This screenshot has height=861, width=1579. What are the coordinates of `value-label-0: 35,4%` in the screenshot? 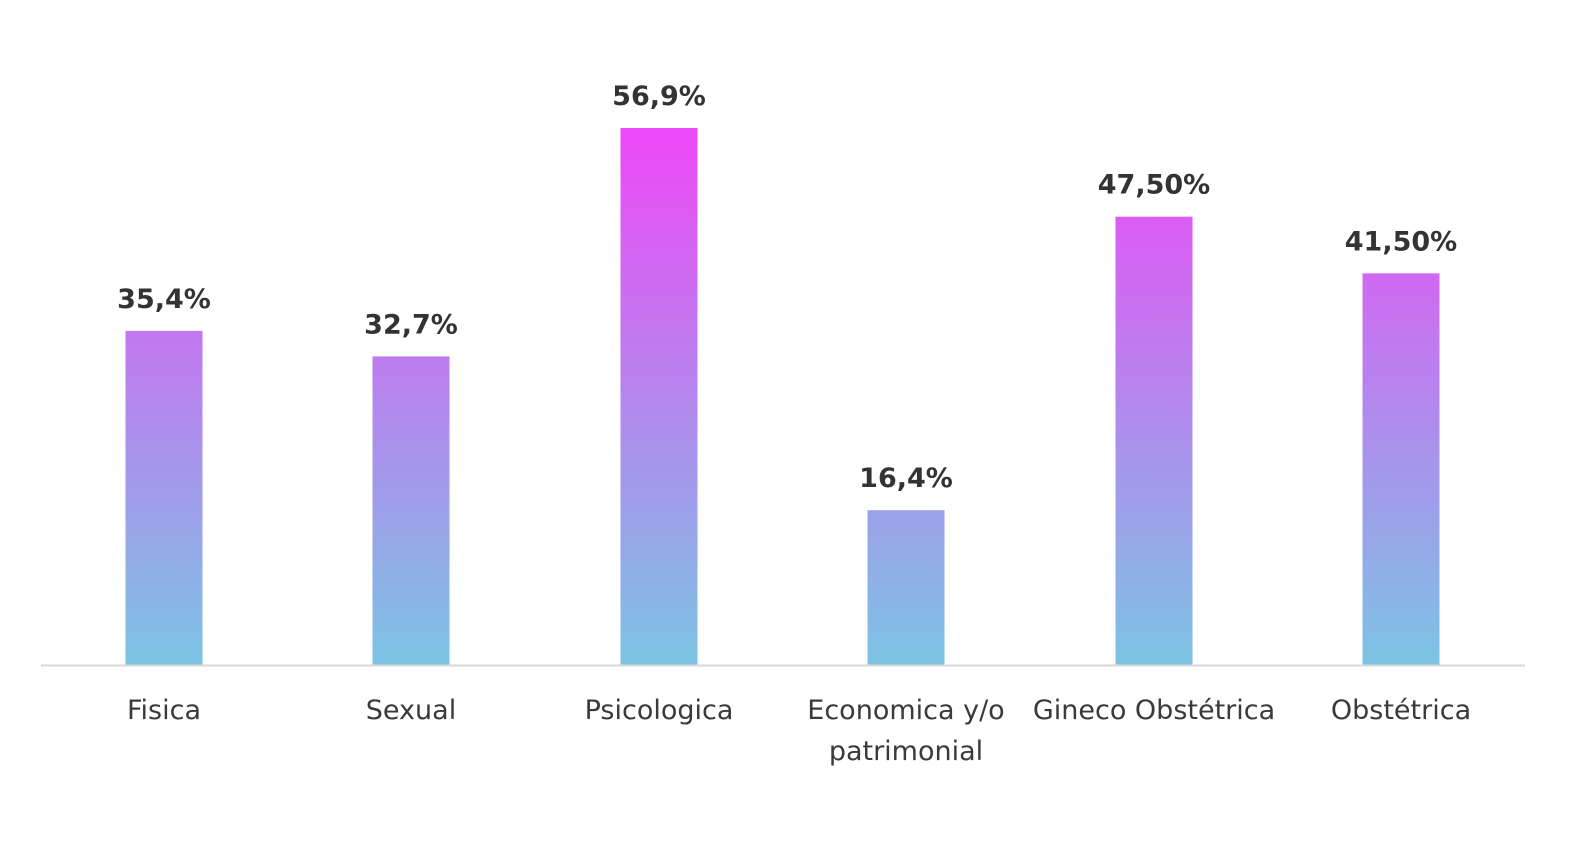 It's located at (164, 299).